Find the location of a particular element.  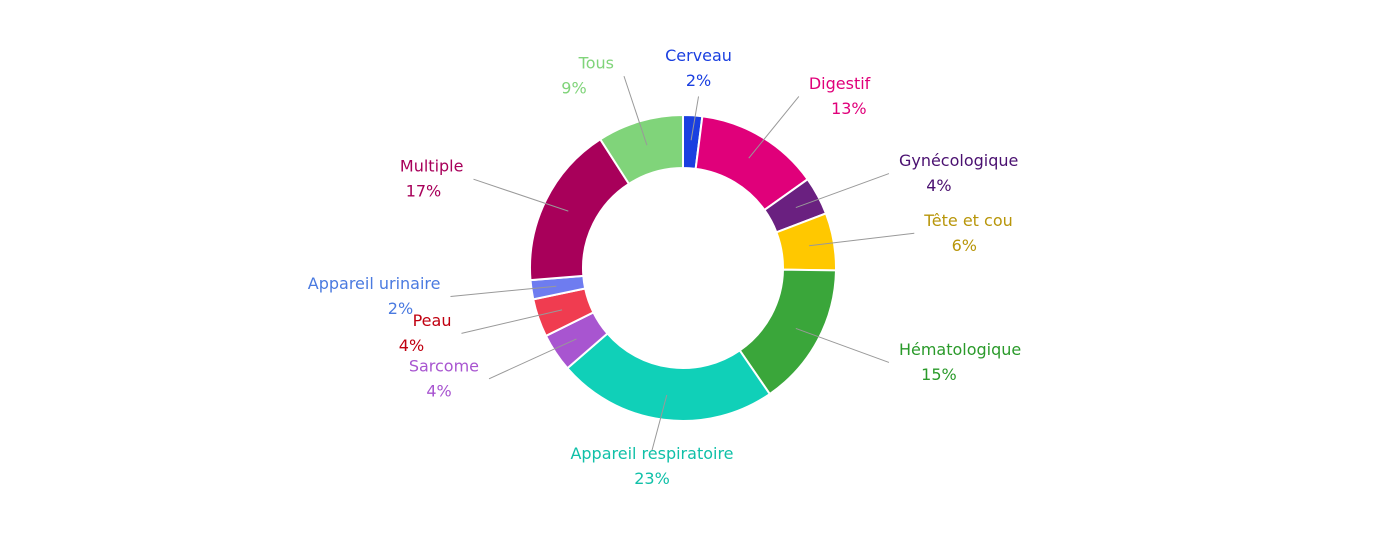

slice-label: Tête et cou is located at coordinates (968, 220).